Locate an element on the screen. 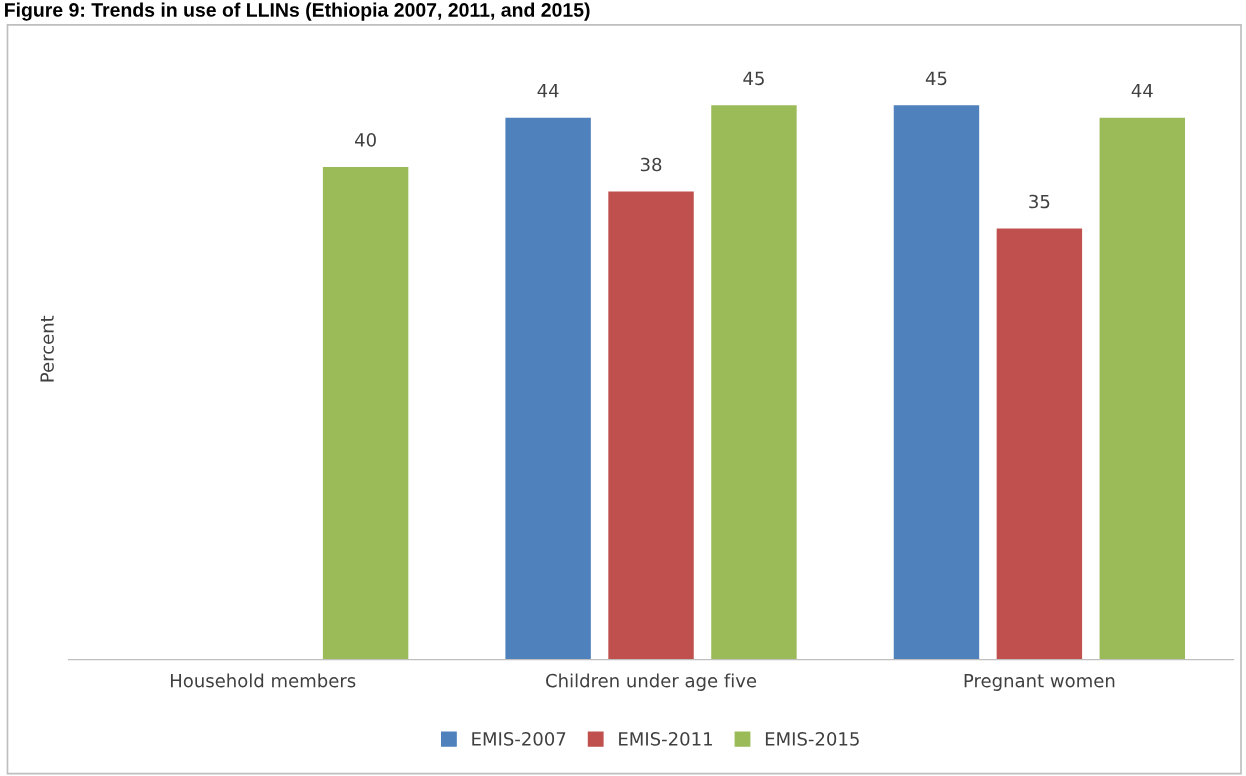 This screenshot has width=1246, height=776. data-label: 35 is located at coordinates (1039, 201).